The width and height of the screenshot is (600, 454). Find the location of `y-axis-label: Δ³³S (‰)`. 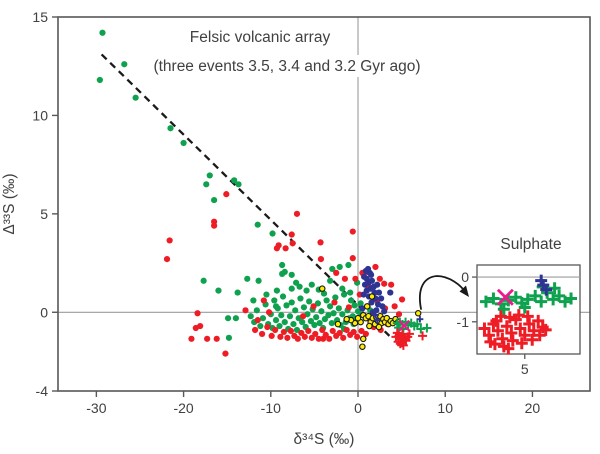

y-axis-label: Δ³³S (‰) is located at coordinates (9, 203).